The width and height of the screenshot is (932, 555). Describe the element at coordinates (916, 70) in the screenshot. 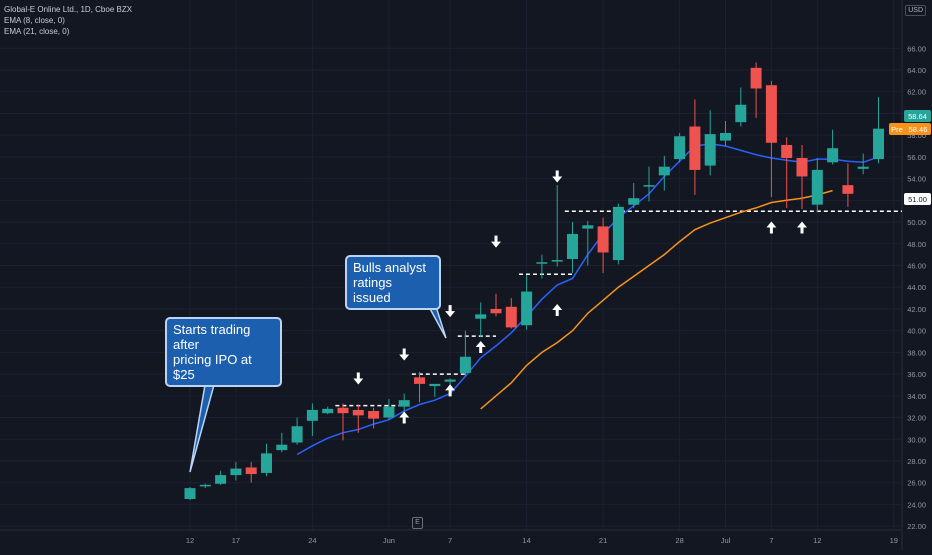

I see `y-tick-label: 64.00` at that location.